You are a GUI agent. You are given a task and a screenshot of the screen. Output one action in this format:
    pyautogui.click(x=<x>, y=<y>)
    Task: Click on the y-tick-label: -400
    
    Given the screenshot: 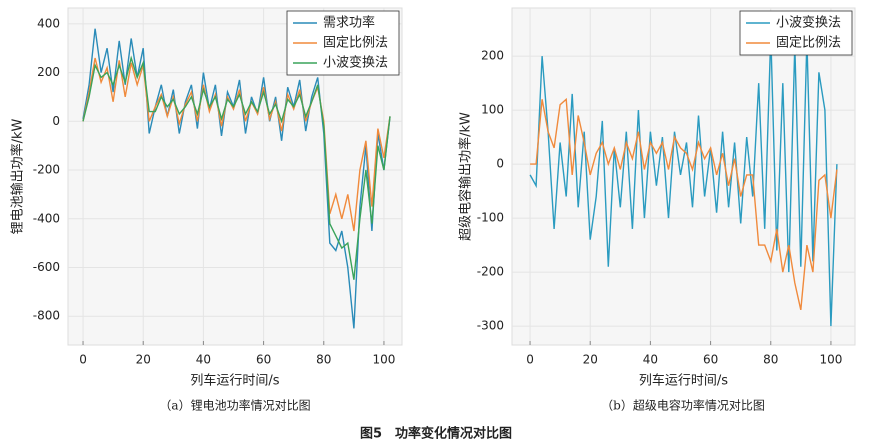 What is the action you would take?
    pyautogui.click(x=46, y=218)
    